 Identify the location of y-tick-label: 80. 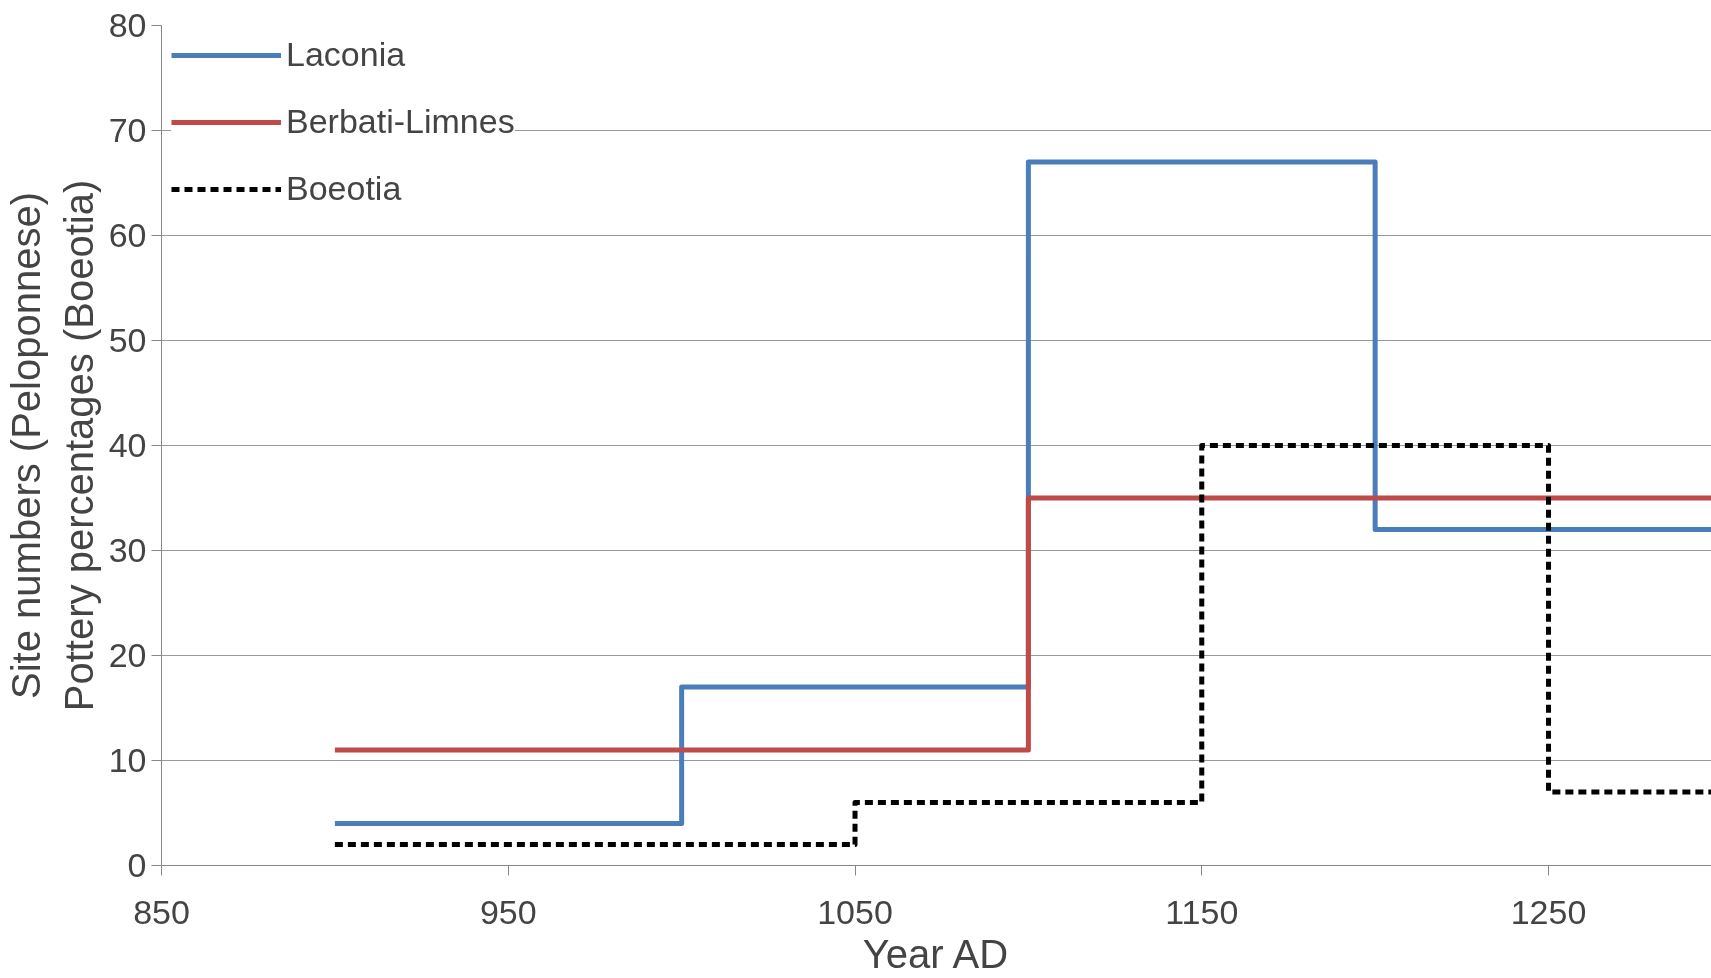
(127, 25).